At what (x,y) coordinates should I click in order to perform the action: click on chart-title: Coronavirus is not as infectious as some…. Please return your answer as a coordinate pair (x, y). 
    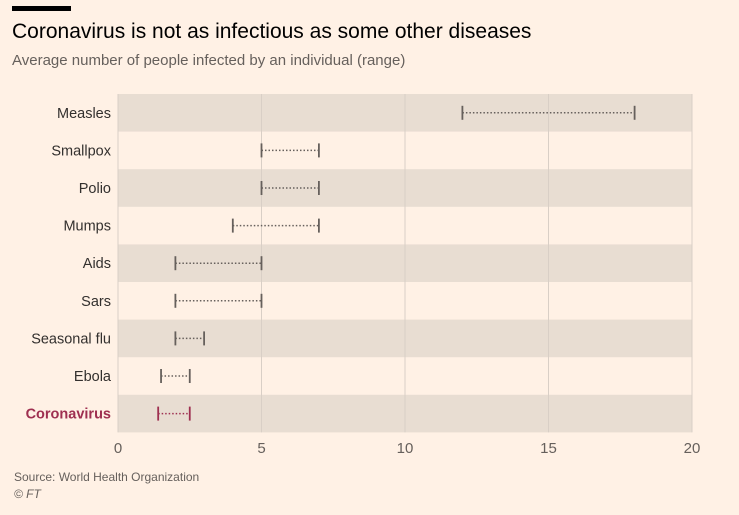
    Looking at the image, I should click on (272, 31).